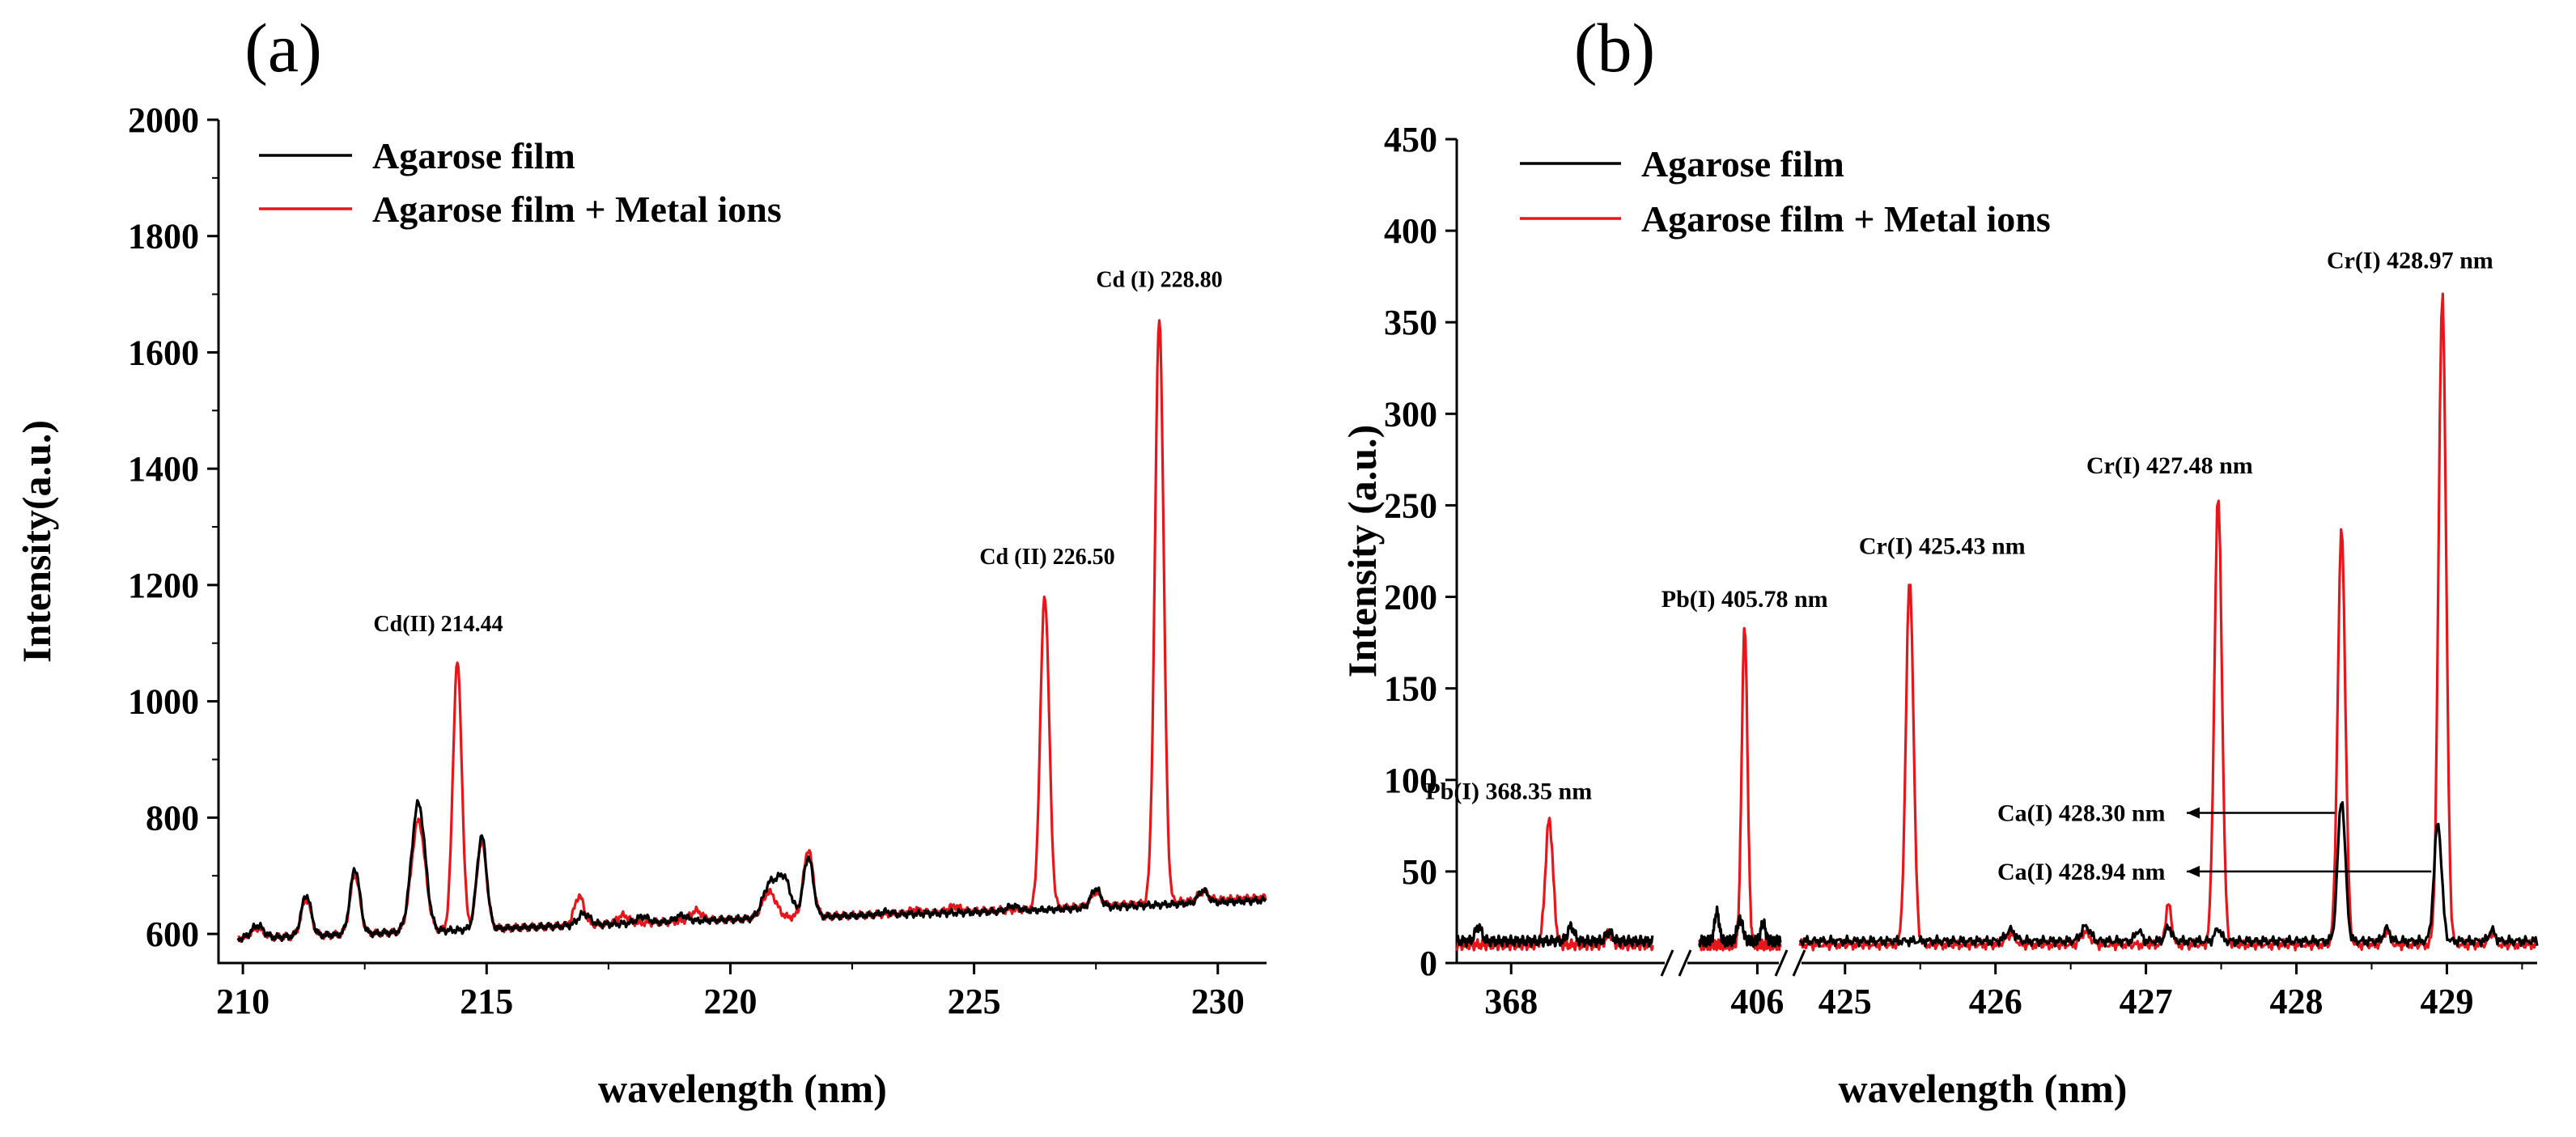 Image resolution: width=2576 pixels, height=1137 pixels. I want to click on peak-annotation-a: Cd (I) 228.80, so click(1159, 280).